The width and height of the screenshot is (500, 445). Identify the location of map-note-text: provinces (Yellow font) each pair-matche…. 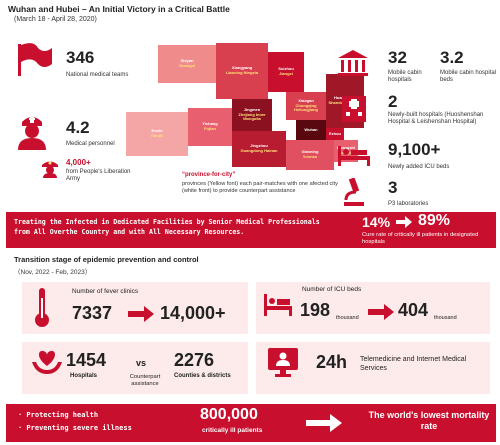
(260, 187).